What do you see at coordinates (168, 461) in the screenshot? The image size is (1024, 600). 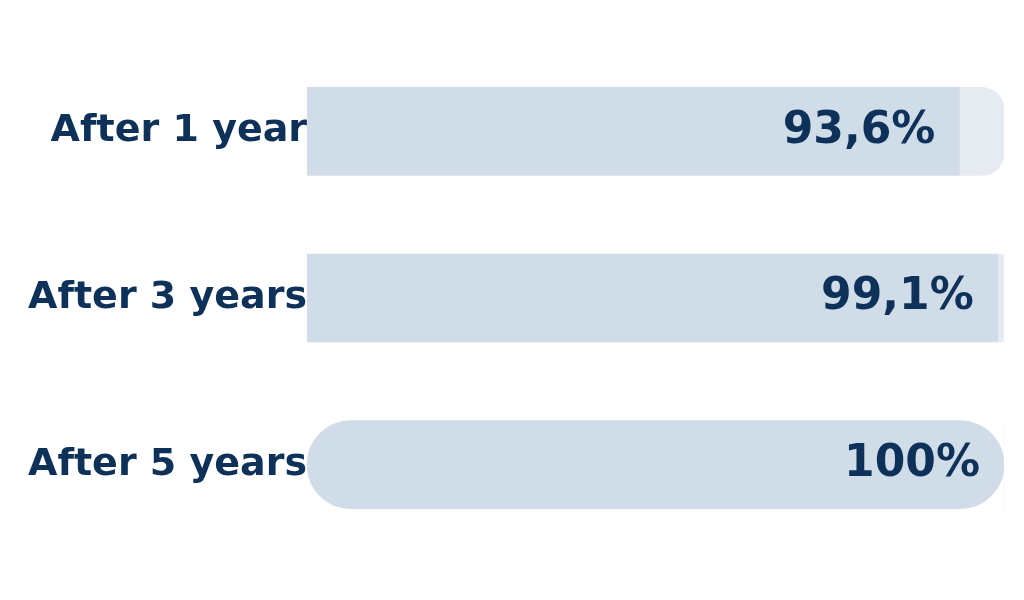 I see `y-tick-label: After 5 years` at bounding box center [168, 461].